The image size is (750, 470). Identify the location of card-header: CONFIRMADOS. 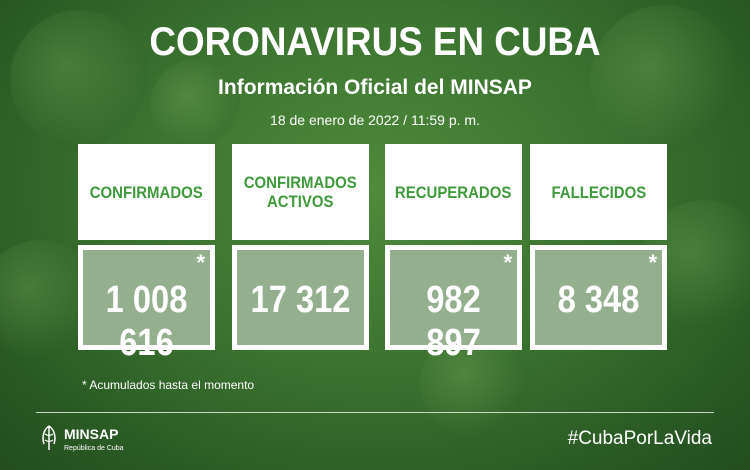
(146, 192).